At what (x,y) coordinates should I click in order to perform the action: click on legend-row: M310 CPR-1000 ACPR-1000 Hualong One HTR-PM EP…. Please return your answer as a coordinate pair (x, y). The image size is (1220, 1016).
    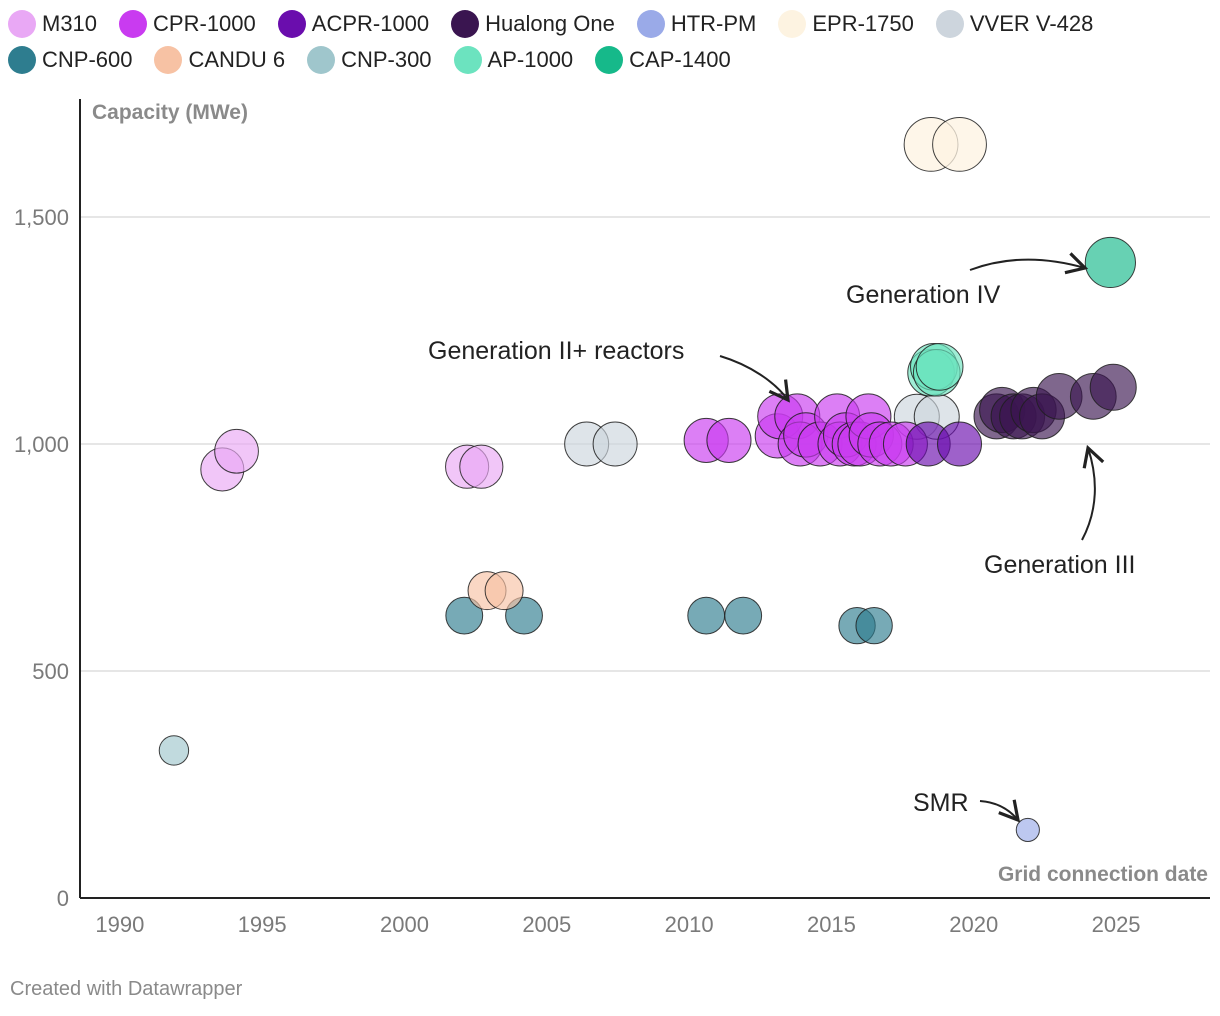
    Looking at the image, I should click on (608, 24).